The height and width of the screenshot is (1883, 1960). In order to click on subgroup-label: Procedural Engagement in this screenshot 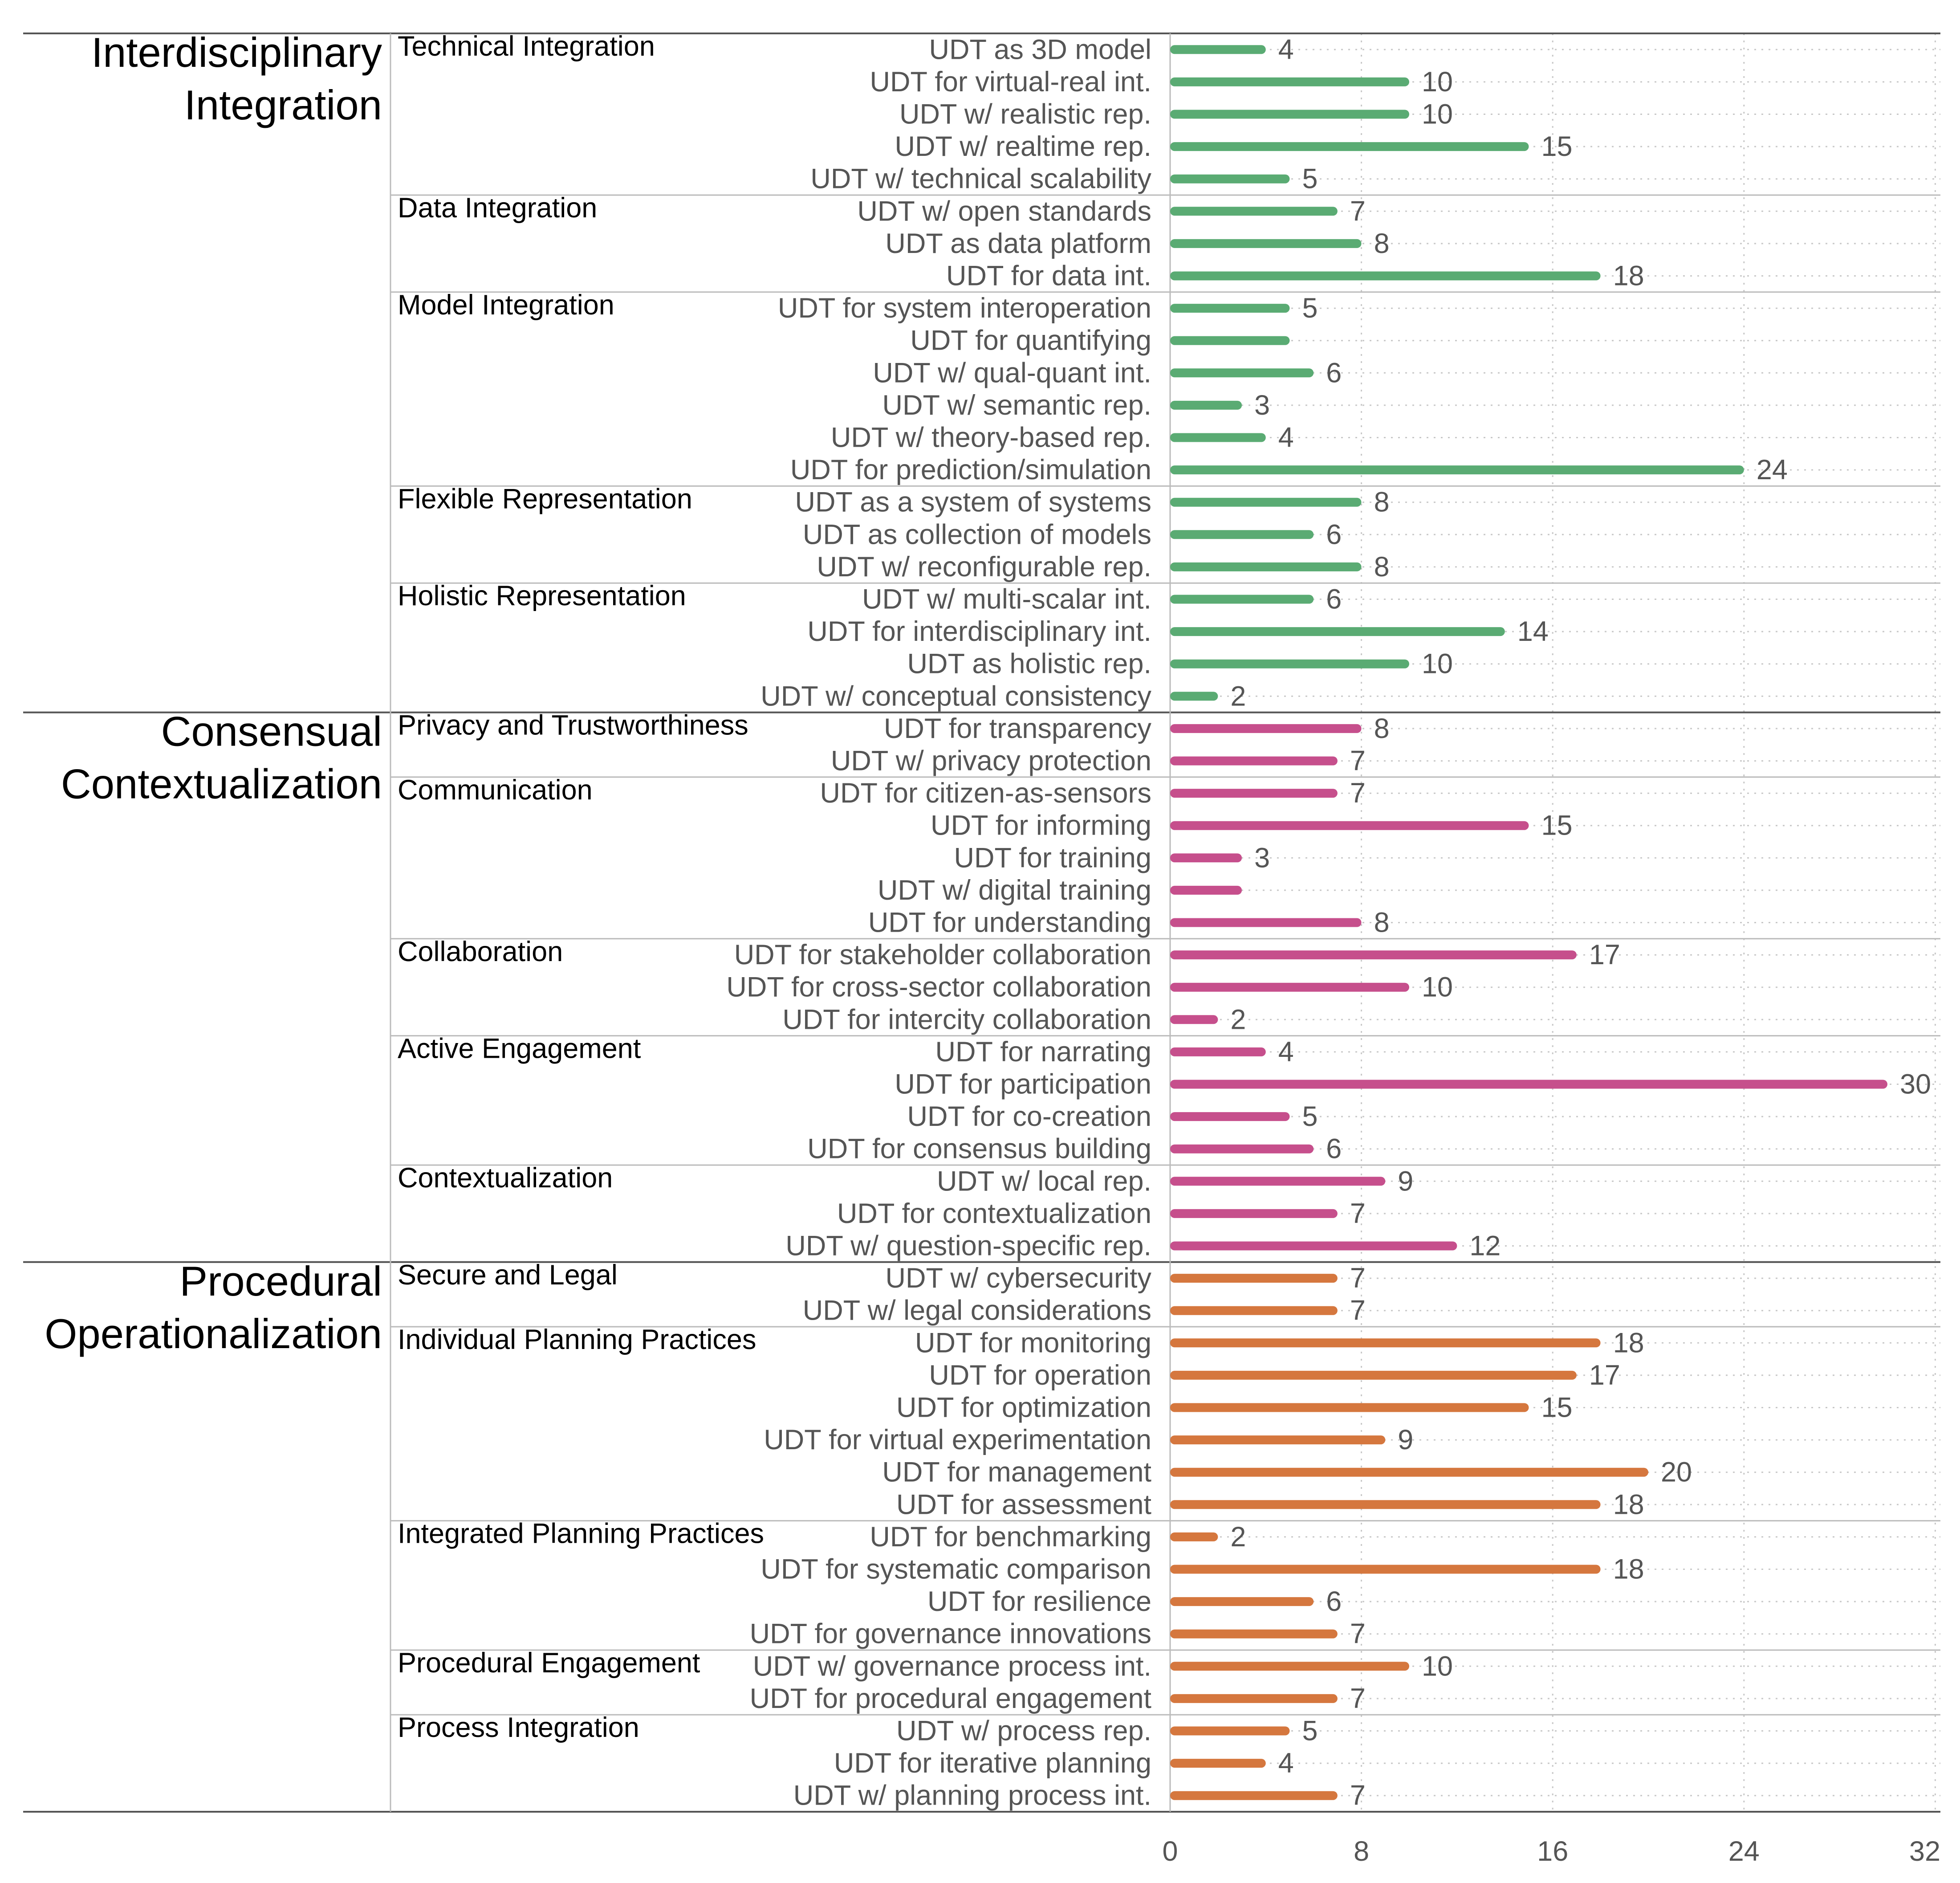, I will do `click(549, 1663)`.